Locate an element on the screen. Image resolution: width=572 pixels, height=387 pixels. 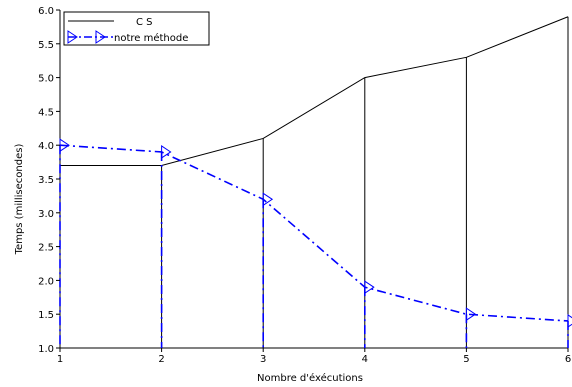
y-tick-label-7: 4.5 is located at coordinates (46, 112).